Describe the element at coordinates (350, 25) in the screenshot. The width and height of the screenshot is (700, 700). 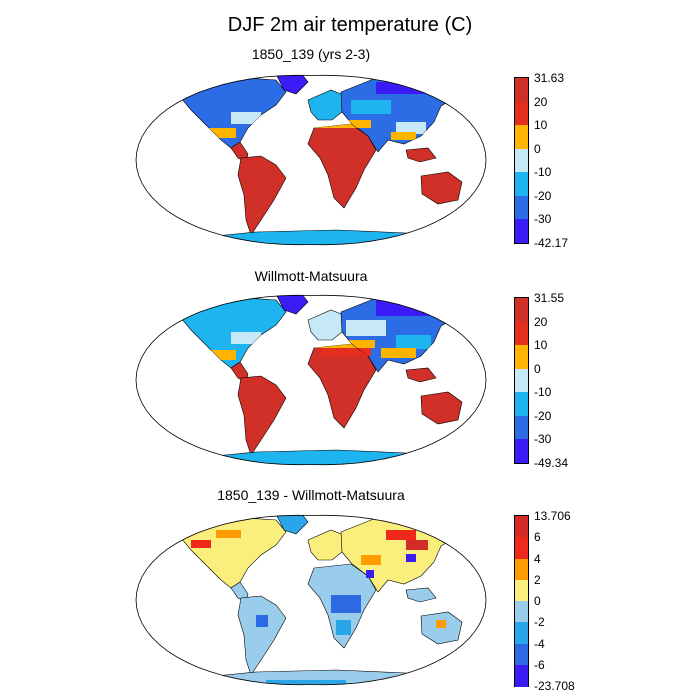
I see `main-title: DJF 2m air temperature (C)` at that location.